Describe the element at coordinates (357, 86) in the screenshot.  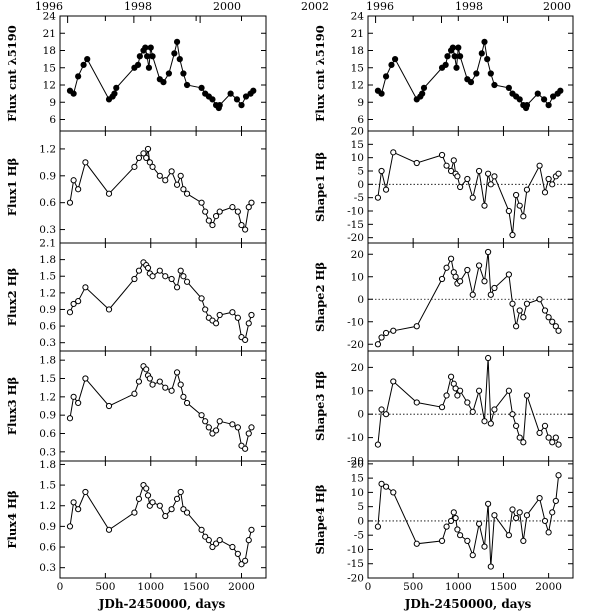
I see `y-tick-label: 12` at that location.